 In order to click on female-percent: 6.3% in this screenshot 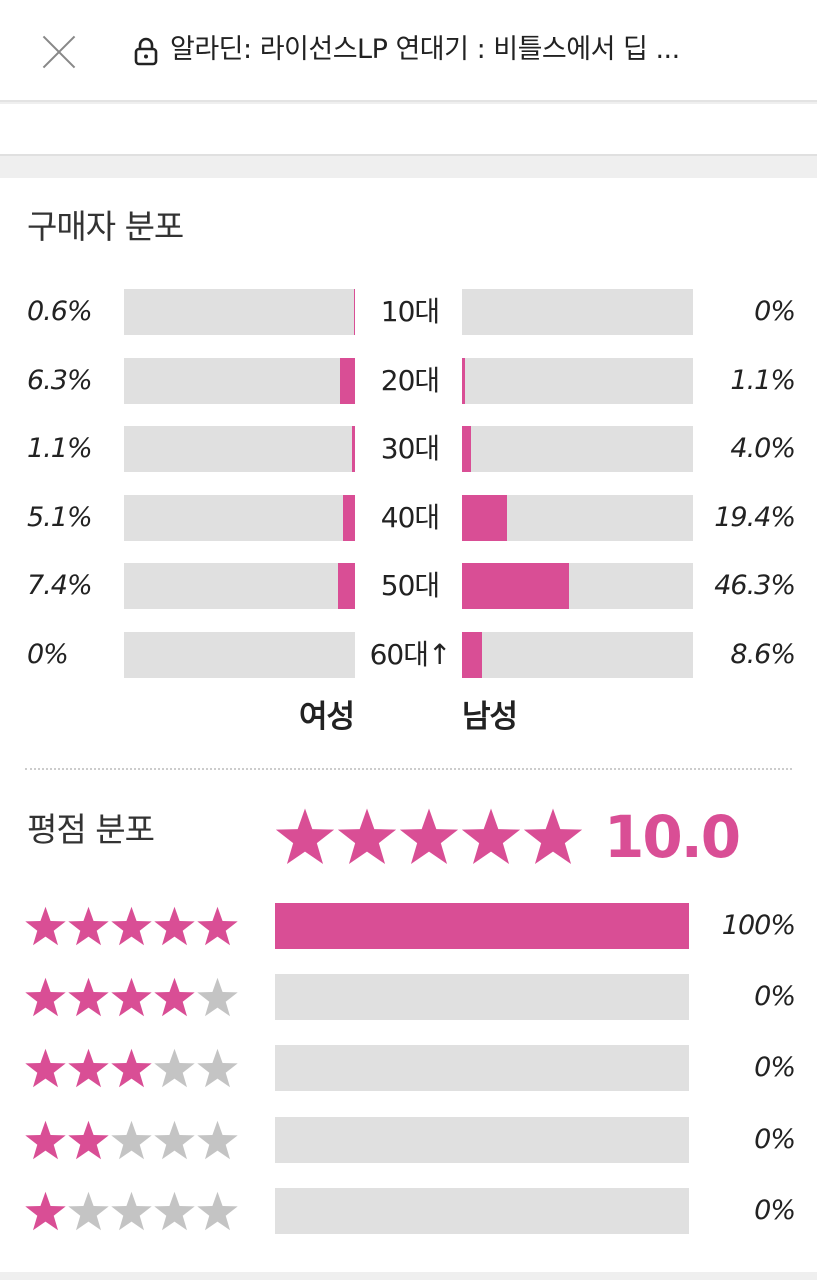, I will do `click(60, 380)`.